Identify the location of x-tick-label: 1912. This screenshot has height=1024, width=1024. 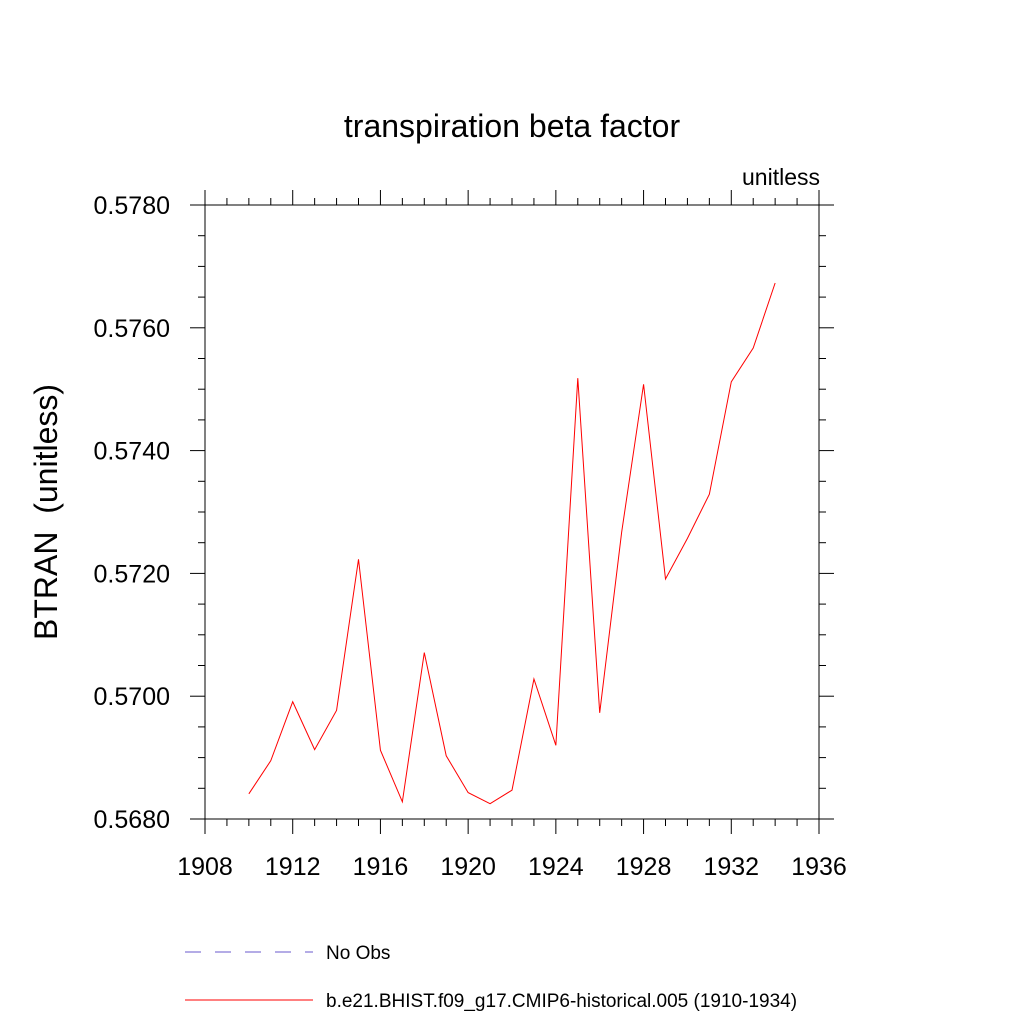
(293, 867).